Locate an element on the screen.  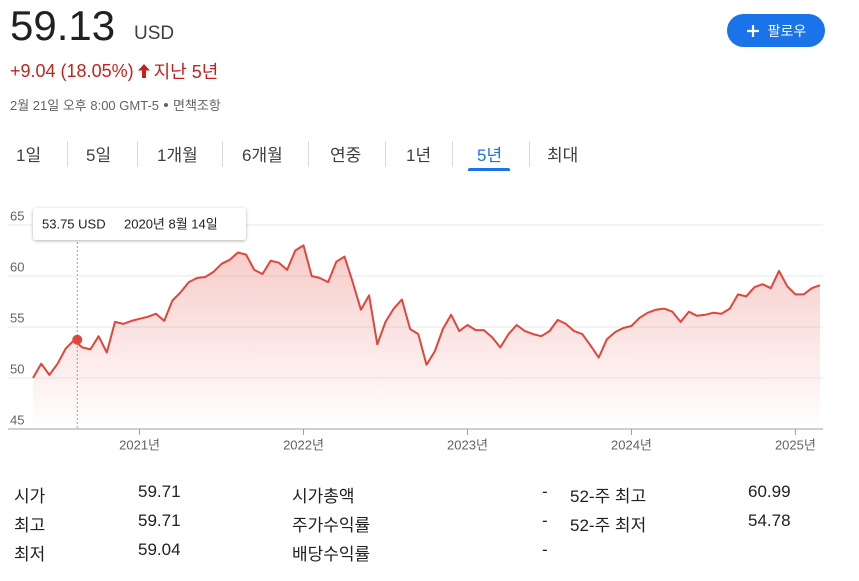
stat-label: 배당수익률 is located at coordinates (331, 554).